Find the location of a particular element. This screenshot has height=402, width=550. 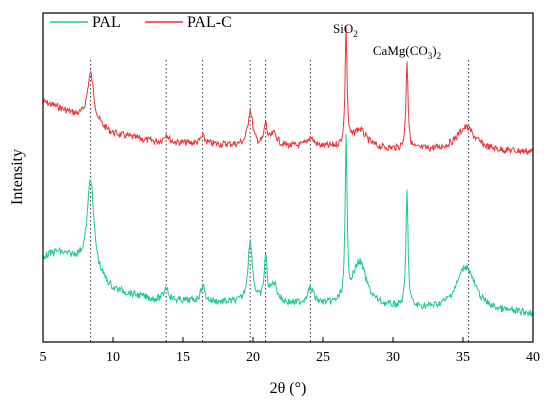

legend-label-pal-c: PAL-C is located at coordinates (209, 22).